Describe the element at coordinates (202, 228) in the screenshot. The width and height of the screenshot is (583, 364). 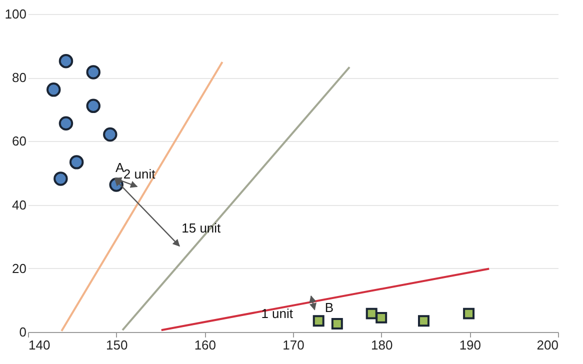
I see `annotation: 15 unit` at that location.